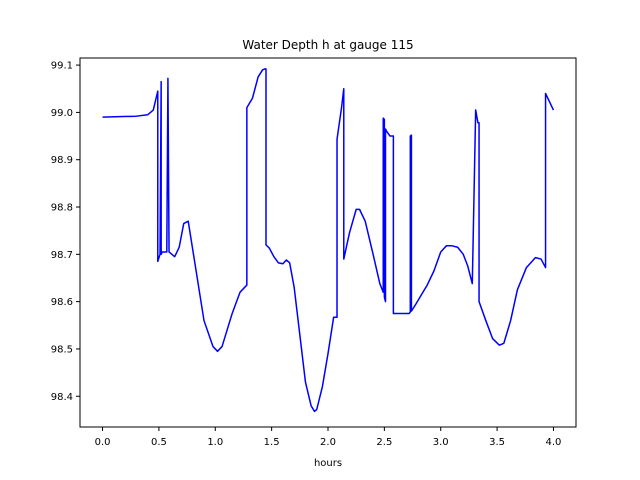 The height and width of the screenshot is (480, 640). Describe the element at coordinates (497, 442) in the screenshot. I see `x-tick-label: 3.5` at that location.